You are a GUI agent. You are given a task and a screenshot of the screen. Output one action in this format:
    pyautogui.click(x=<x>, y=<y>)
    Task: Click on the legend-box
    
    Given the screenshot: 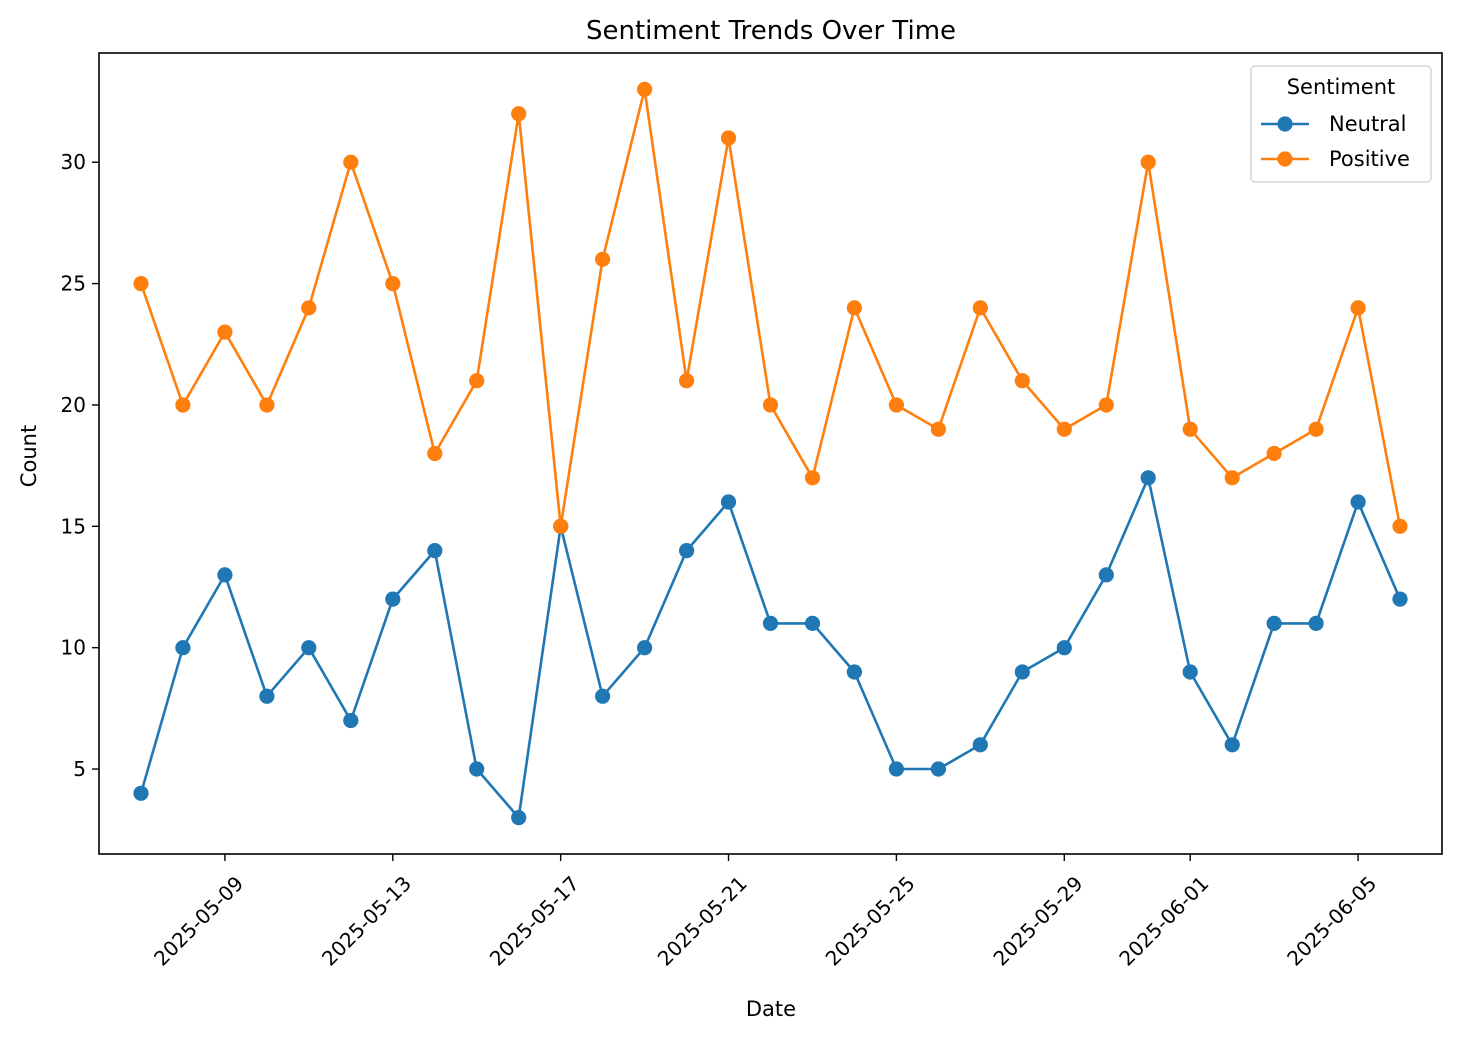 What is the action you would take?
    pyautogui.click(x=1341, y=124)
    